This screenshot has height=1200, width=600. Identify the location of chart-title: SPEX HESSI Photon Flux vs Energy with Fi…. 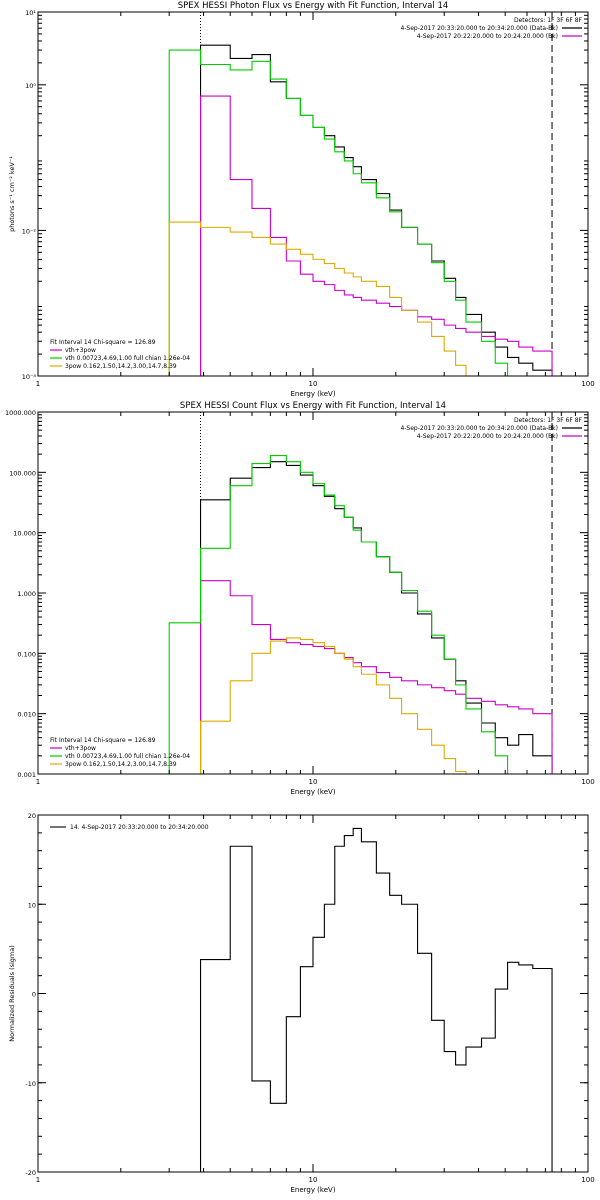
(313, 6).